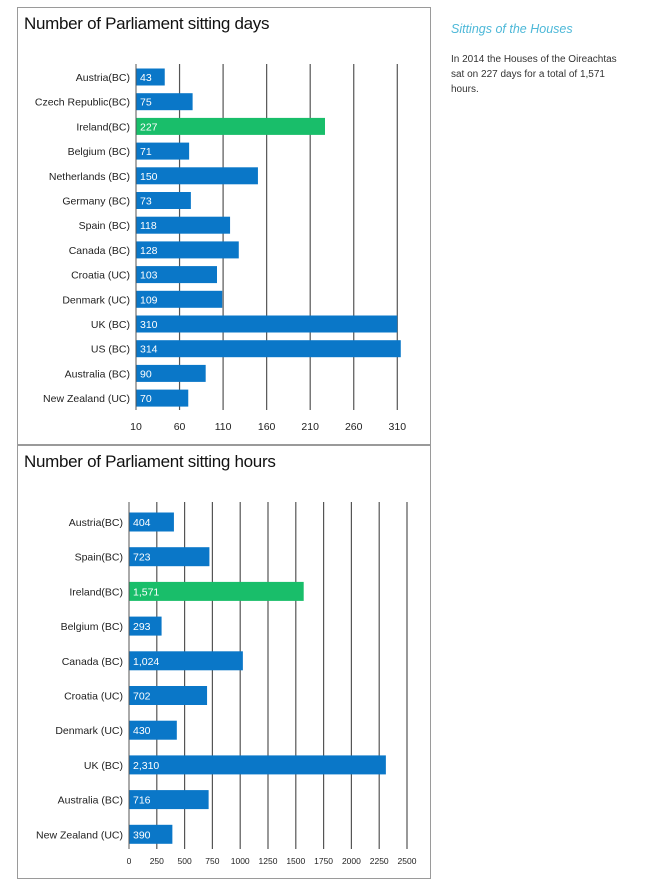 Image resolution: width=650 pixels, height=886 pixels. What do you see at coordinates (142, 627) in the screenshot?
I see `bar-value-label: 293` at bounding box center [142, 627].